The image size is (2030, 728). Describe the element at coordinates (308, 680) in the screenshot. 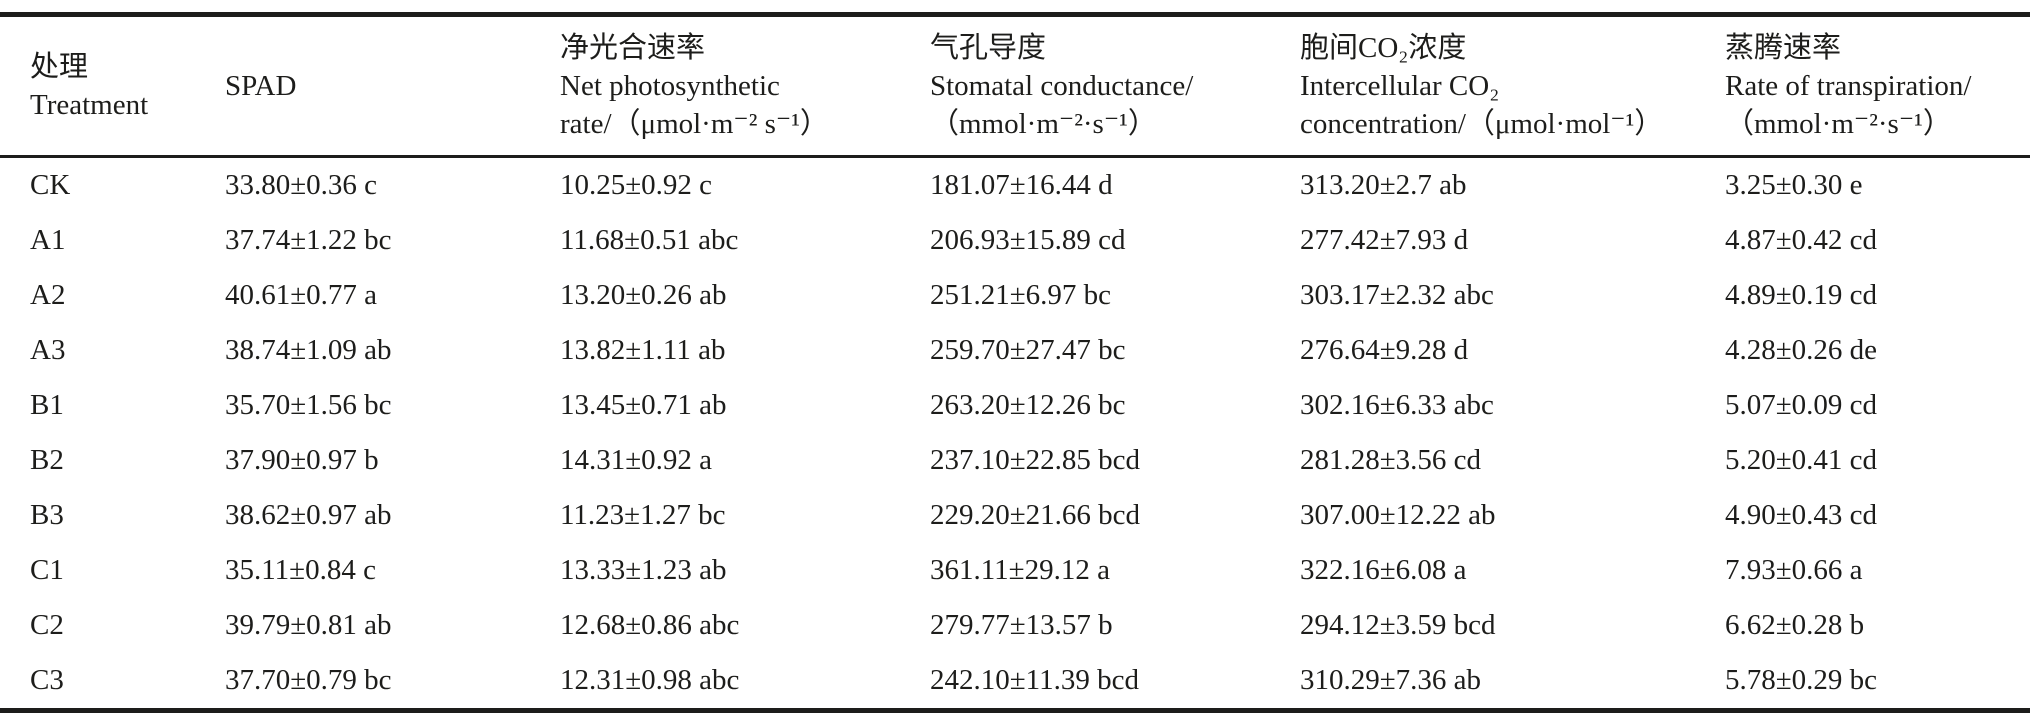

I see `cell-spad: 37.70±0.79 bc` at that location.